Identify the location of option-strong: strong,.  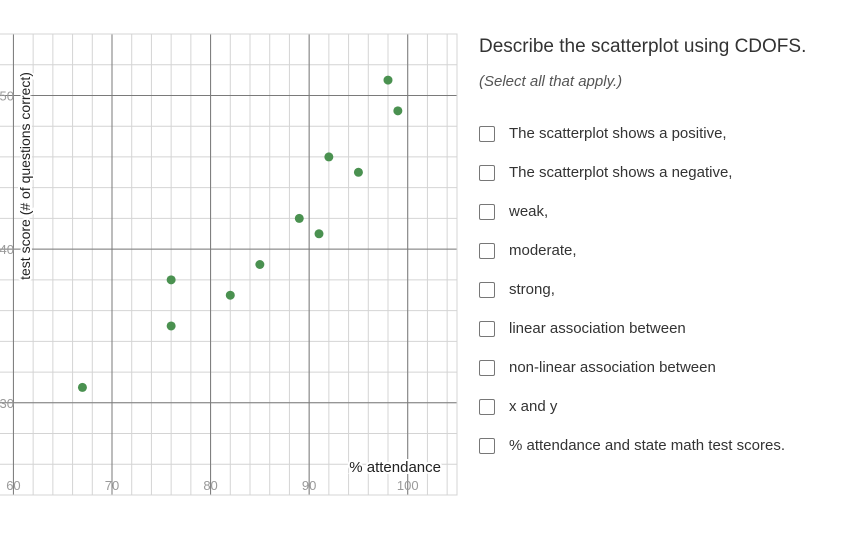
(664, 289).